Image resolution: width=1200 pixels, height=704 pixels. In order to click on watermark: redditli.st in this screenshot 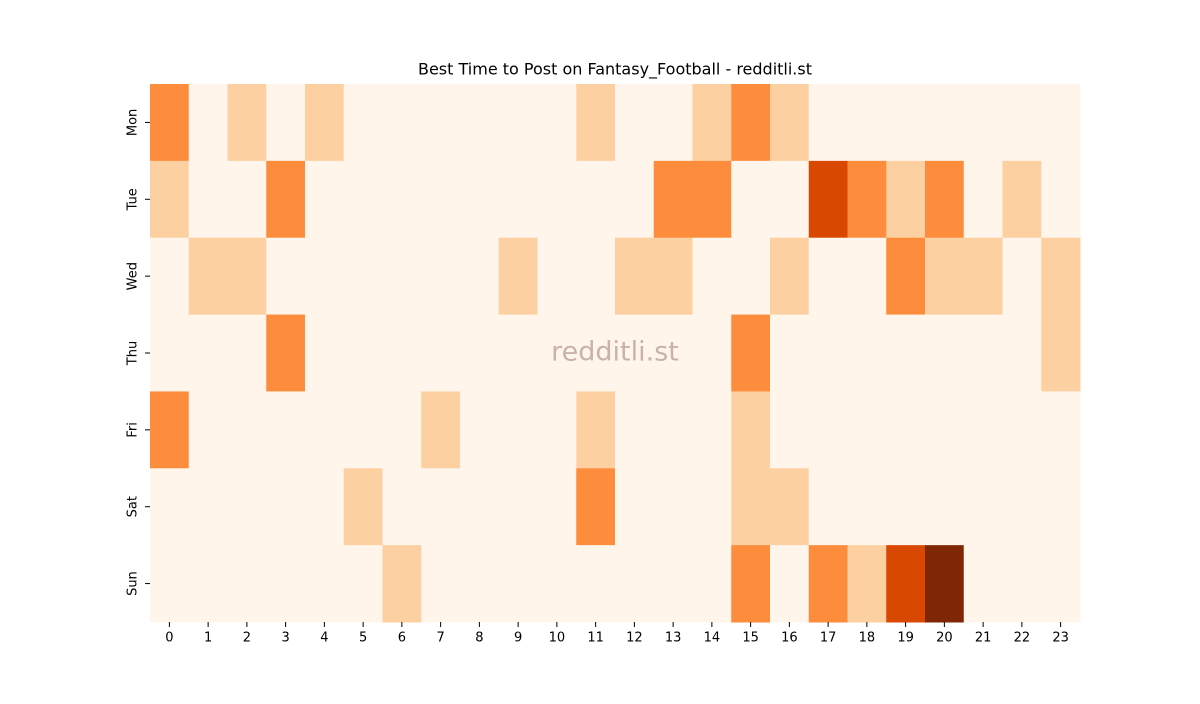, I will do `click(615, 352)`.